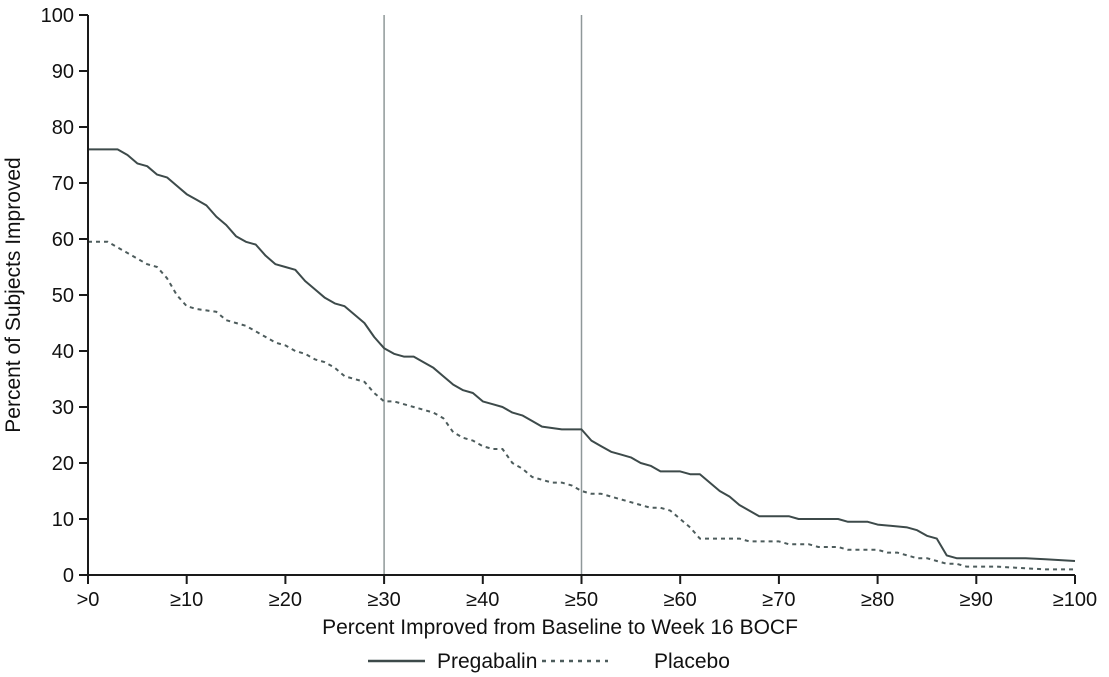 The image size is (1109, 677). Describe the element at coordinates (63, 408) in the screenshot. I see `y-tick-label: 30` at that location.